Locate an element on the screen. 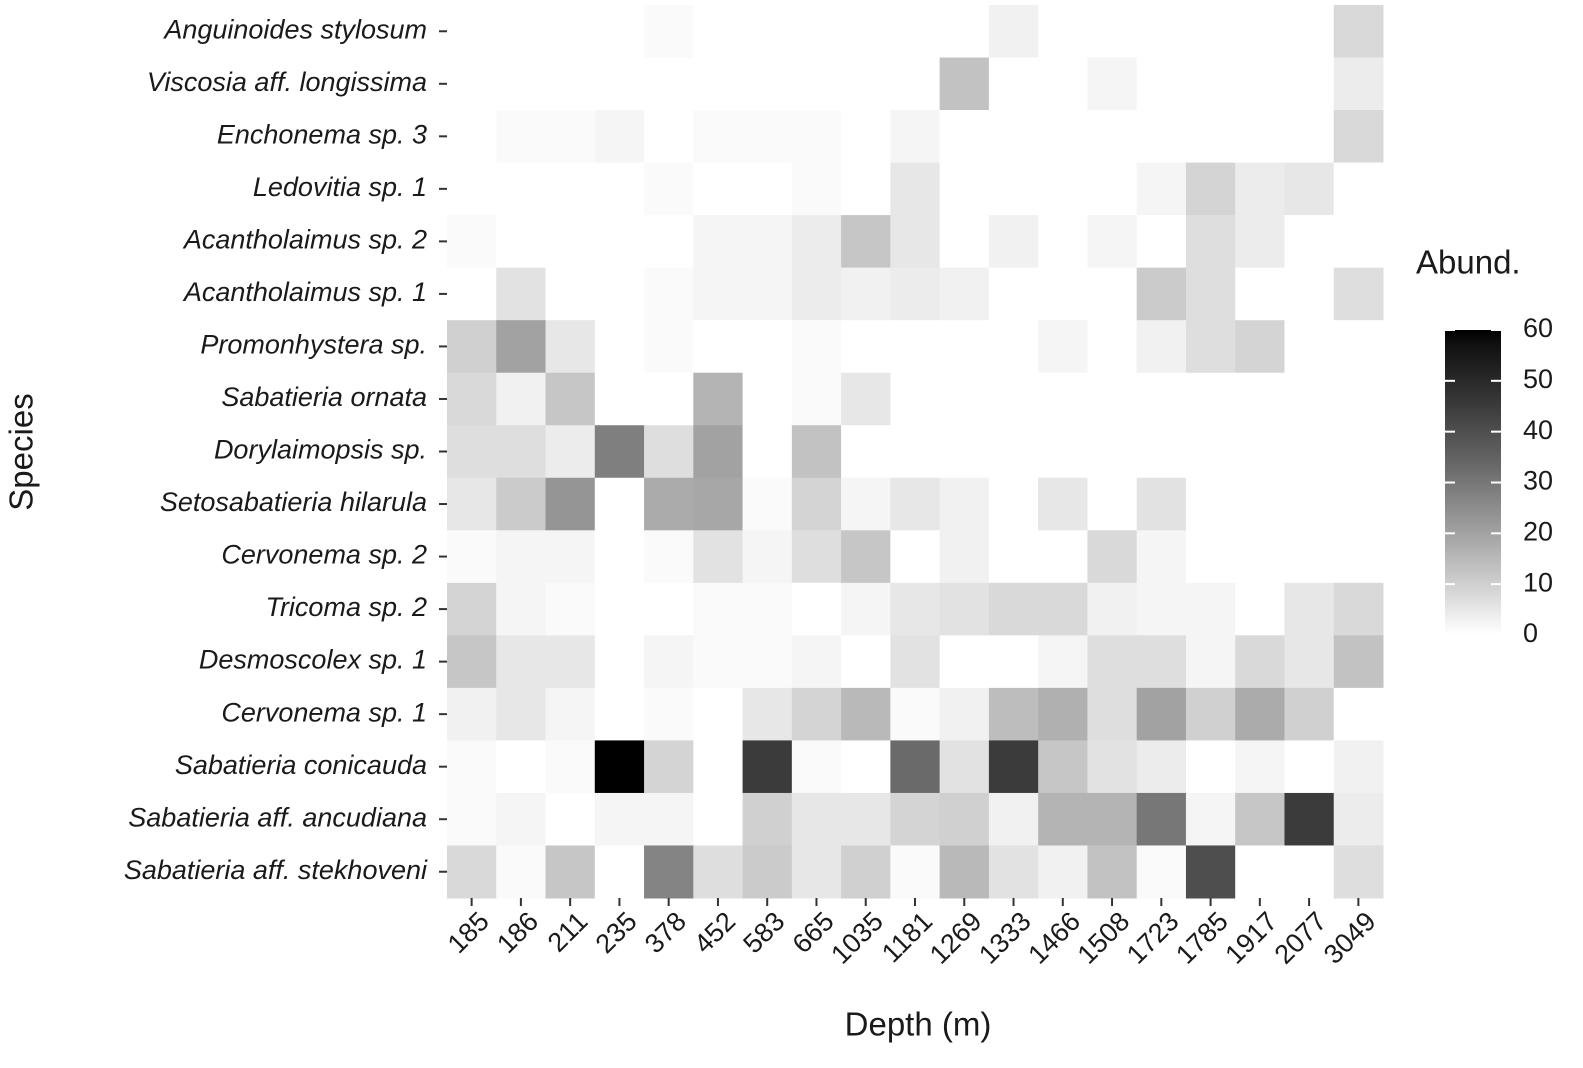 The width and height of the screenshot is (1583, 1068). x-tick-label: 1181 is located at coordinates (907, 937).